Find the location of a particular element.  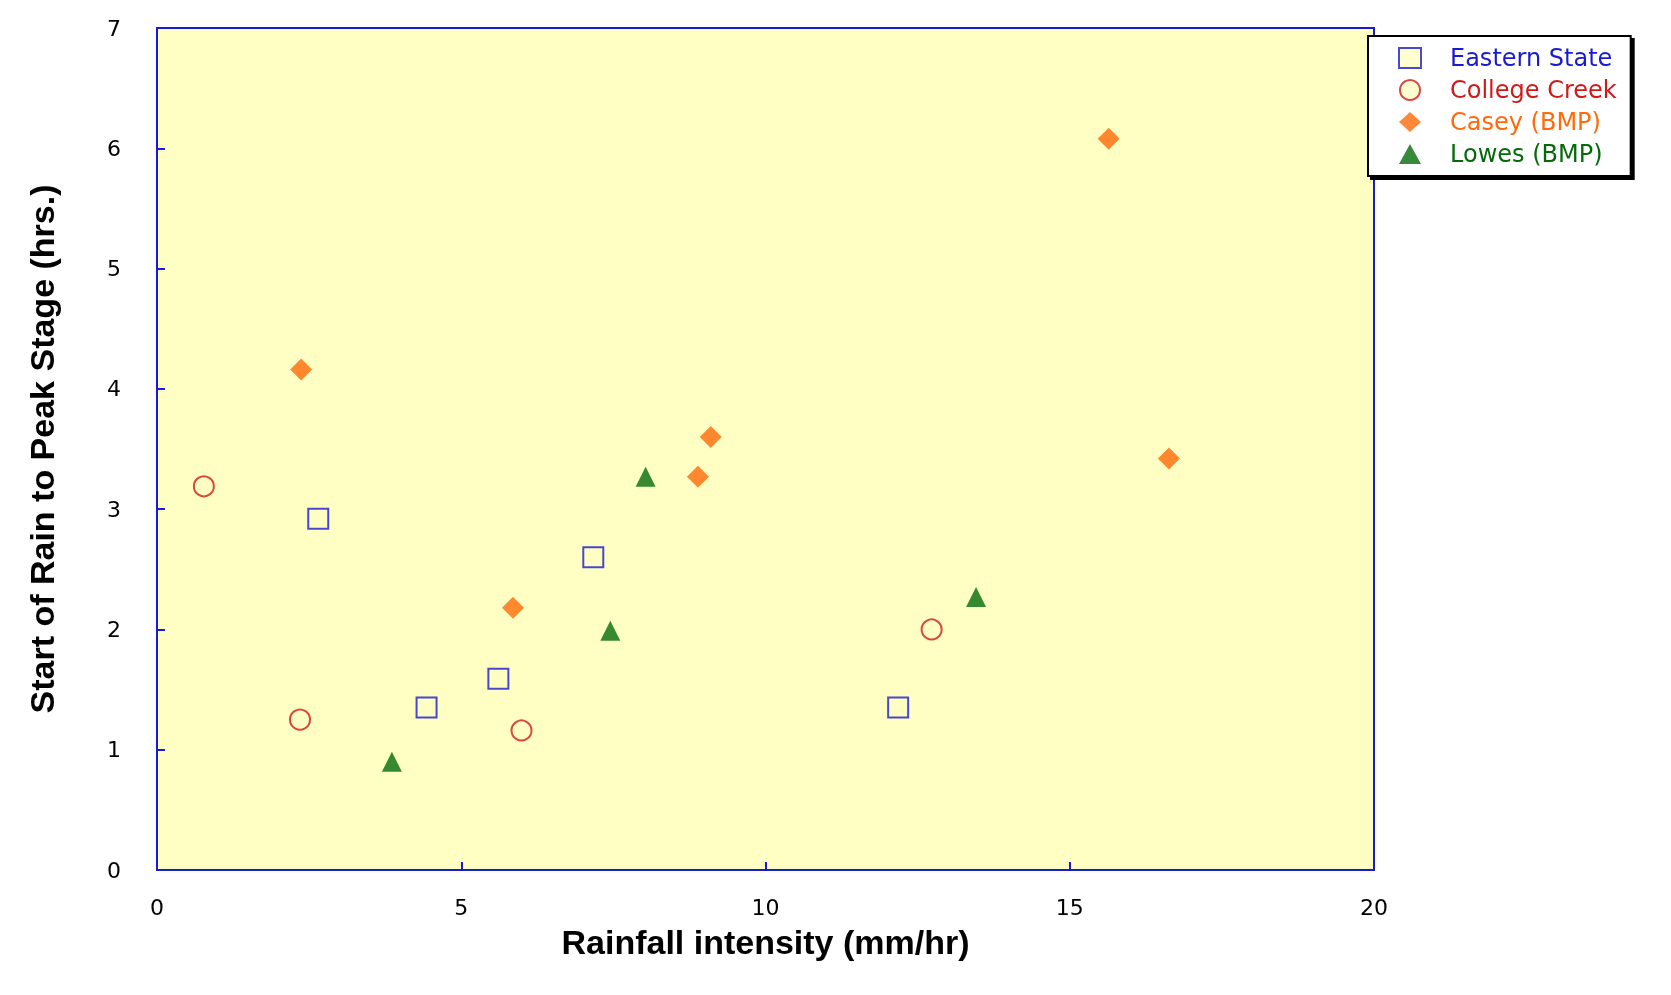

x-tick-label: 10 is located at coordinates (765, 907).